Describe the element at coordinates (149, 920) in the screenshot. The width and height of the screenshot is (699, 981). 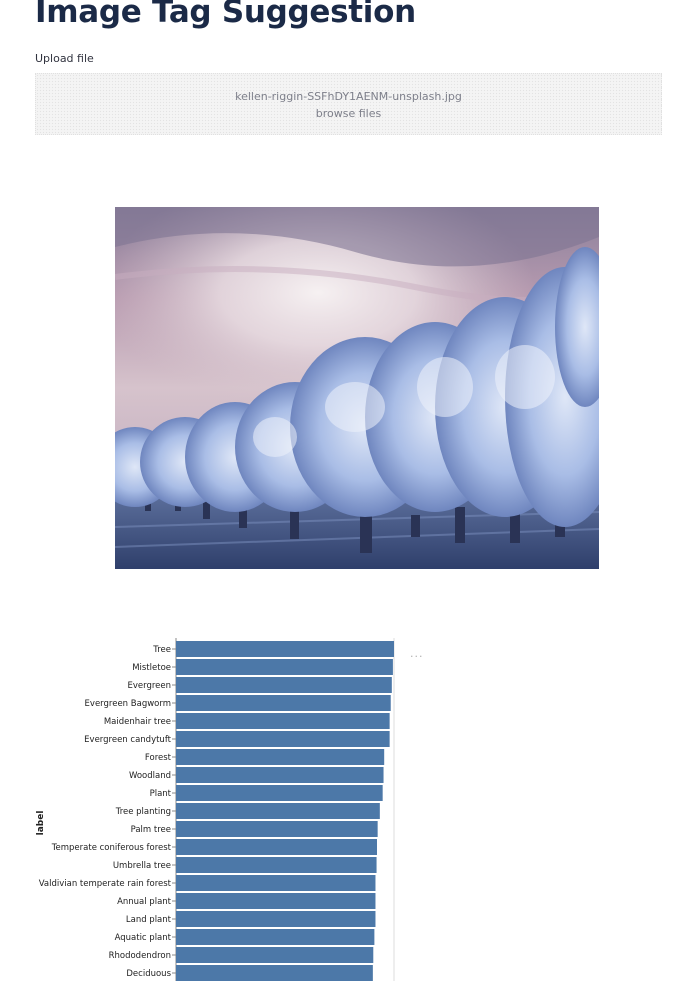
I see `y-tick-label: Land plant` at that location.